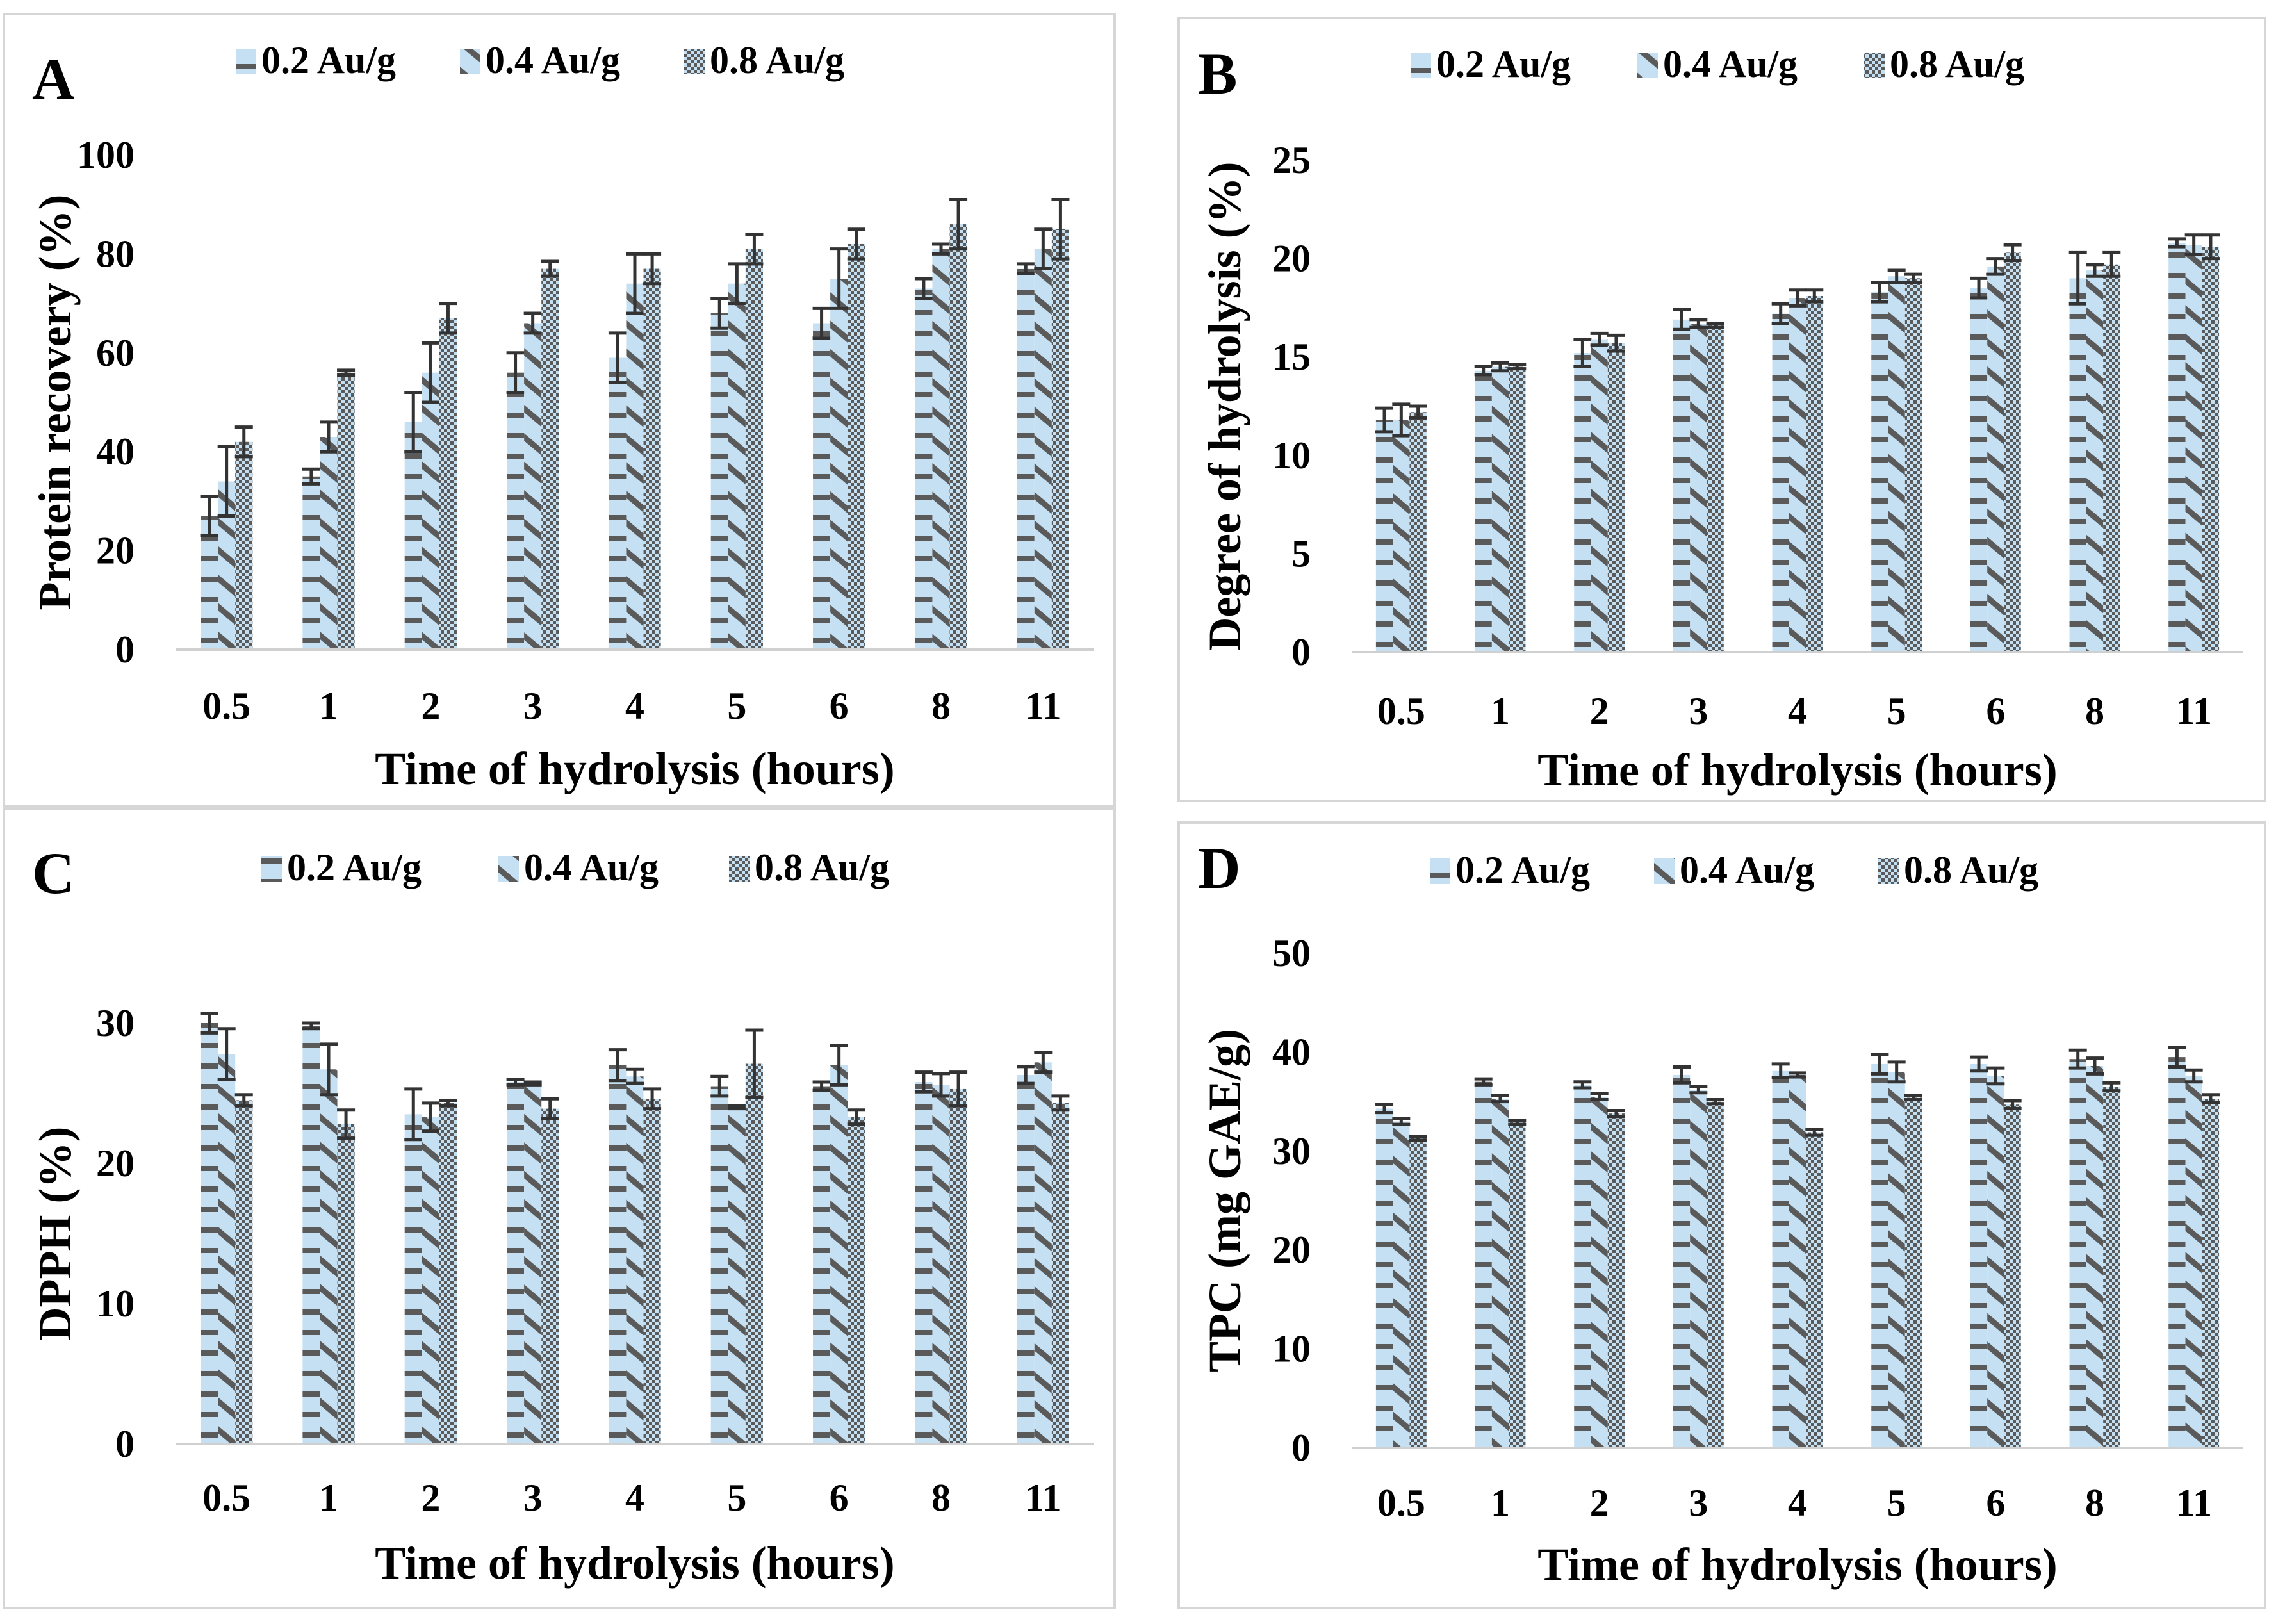  What do you see at coordinates (53, 873) in the screenshot?
I see `panel-label: C` at bounding box center [53, 873].